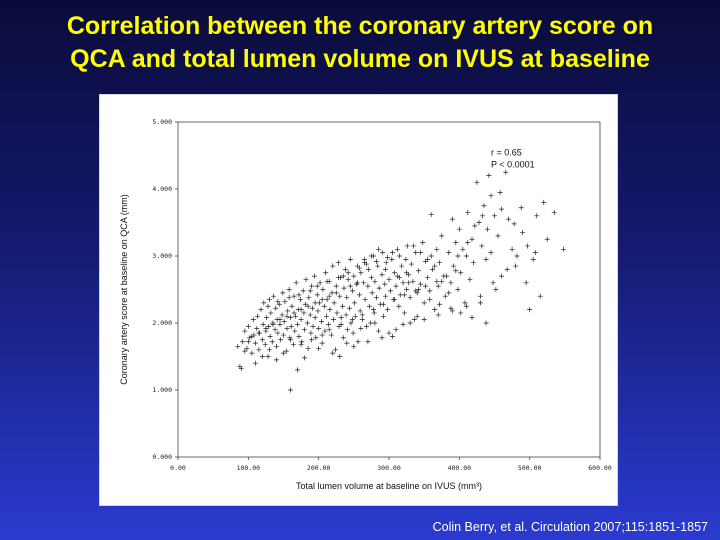 Image resolution: width=720 pixels, height=540 pixels. Describe the element at coordinates (162, 122) in the screenshot. I see `y-tick-label: 5.000` at that location.